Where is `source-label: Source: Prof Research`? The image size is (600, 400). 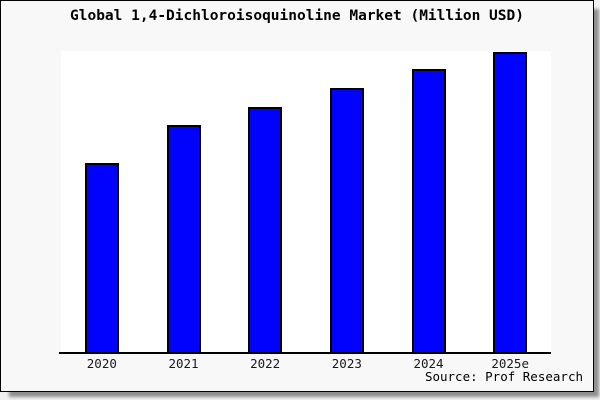
source-label: Source: Prof Research is located at coordinates (503, 376).